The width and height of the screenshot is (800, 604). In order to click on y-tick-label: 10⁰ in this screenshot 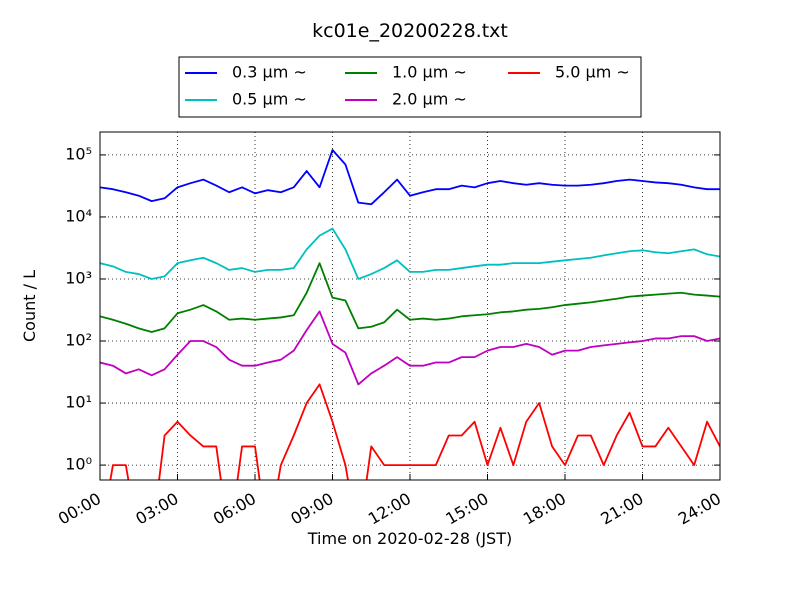, I will do `click(78, 464)`.